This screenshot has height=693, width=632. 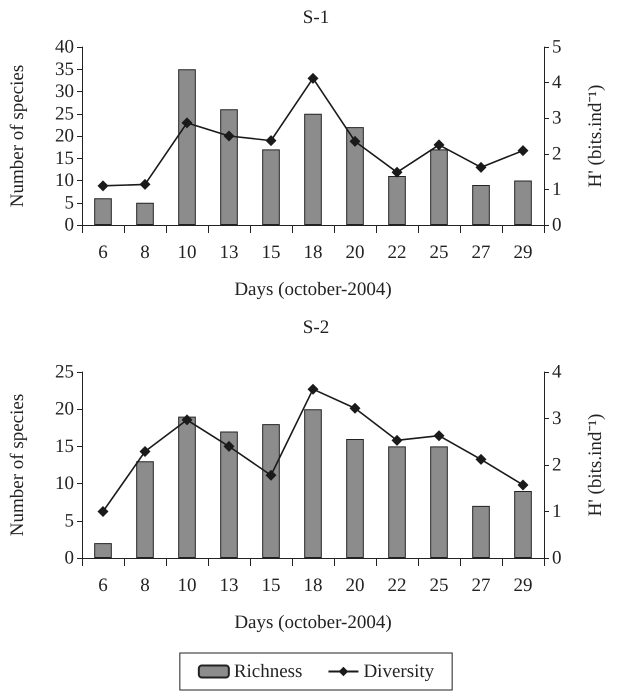 What do you see at coordinates (268, 671) in the screenshot?
I see `legend-label: Richness` at bounding box center [268, 671].